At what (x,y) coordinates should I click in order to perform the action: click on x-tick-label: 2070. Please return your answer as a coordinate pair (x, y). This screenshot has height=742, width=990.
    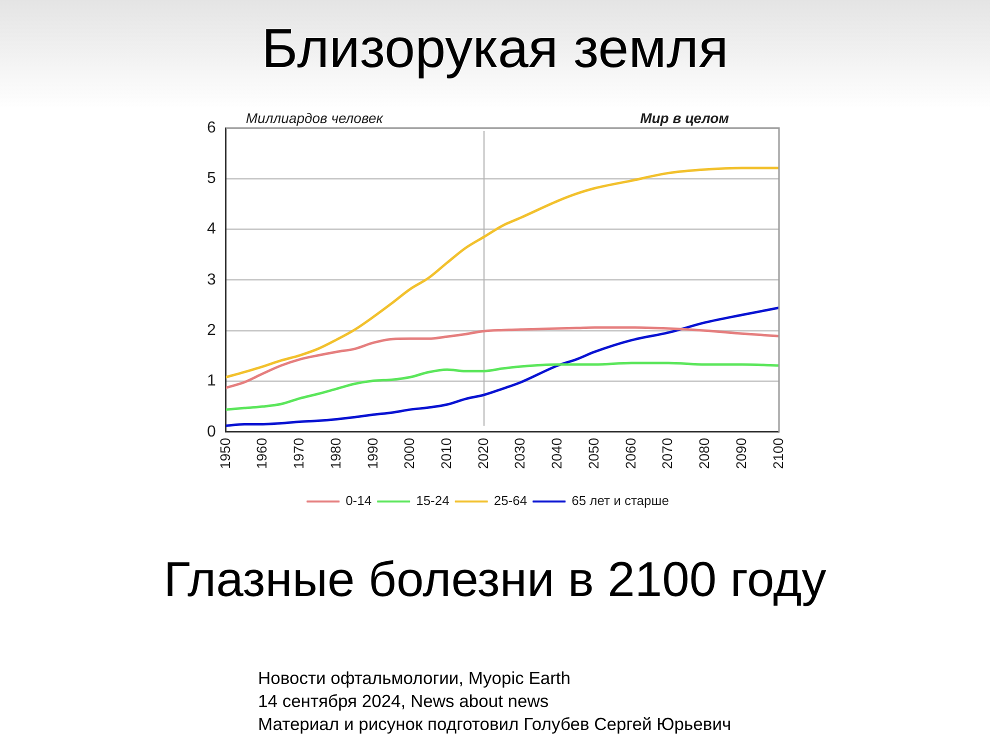
    Looking at the image, I should click on (667, 454).